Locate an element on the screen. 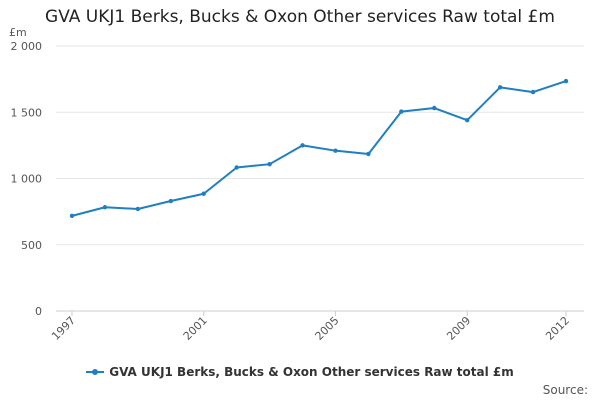 The width and height of the screenshot is (600, 400). y-tick-label: 500 is located at coordinates (31, 245).